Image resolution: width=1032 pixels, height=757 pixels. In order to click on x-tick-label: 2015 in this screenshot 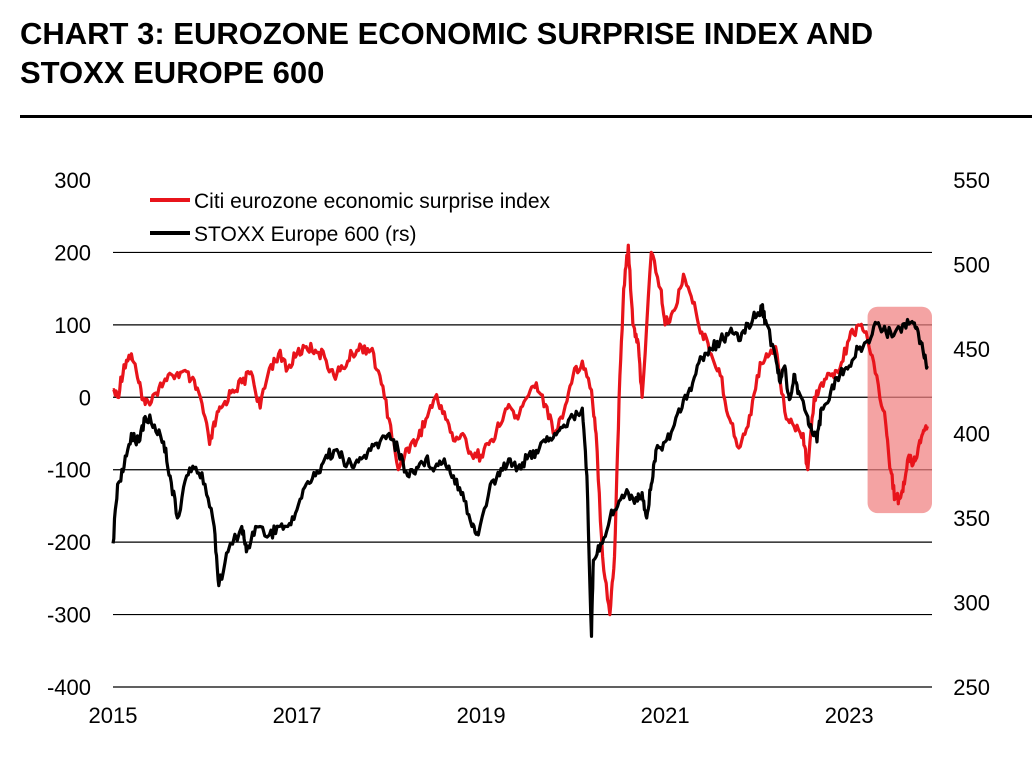, I will do `click(113, 715)`.